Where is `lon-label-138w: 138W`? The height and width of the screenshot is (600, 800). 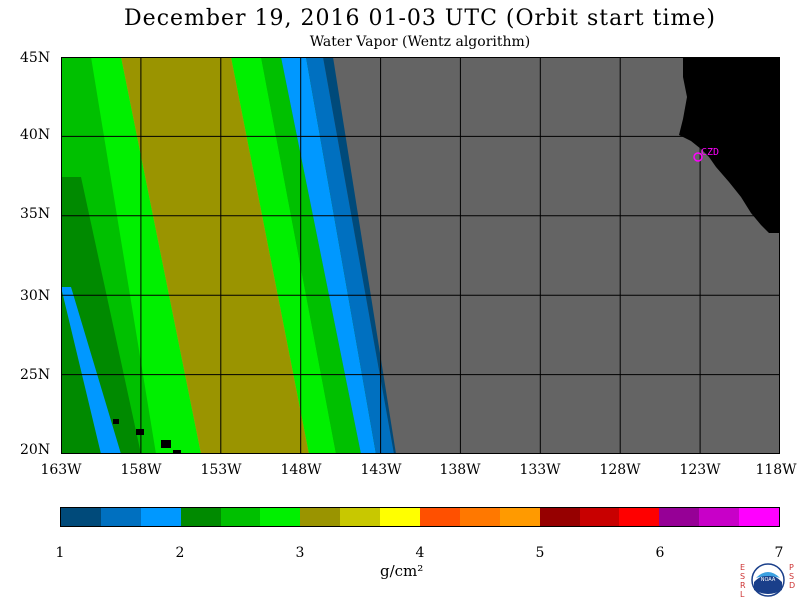 lon-label-138w: 138W is located at coordinates (460, 470).